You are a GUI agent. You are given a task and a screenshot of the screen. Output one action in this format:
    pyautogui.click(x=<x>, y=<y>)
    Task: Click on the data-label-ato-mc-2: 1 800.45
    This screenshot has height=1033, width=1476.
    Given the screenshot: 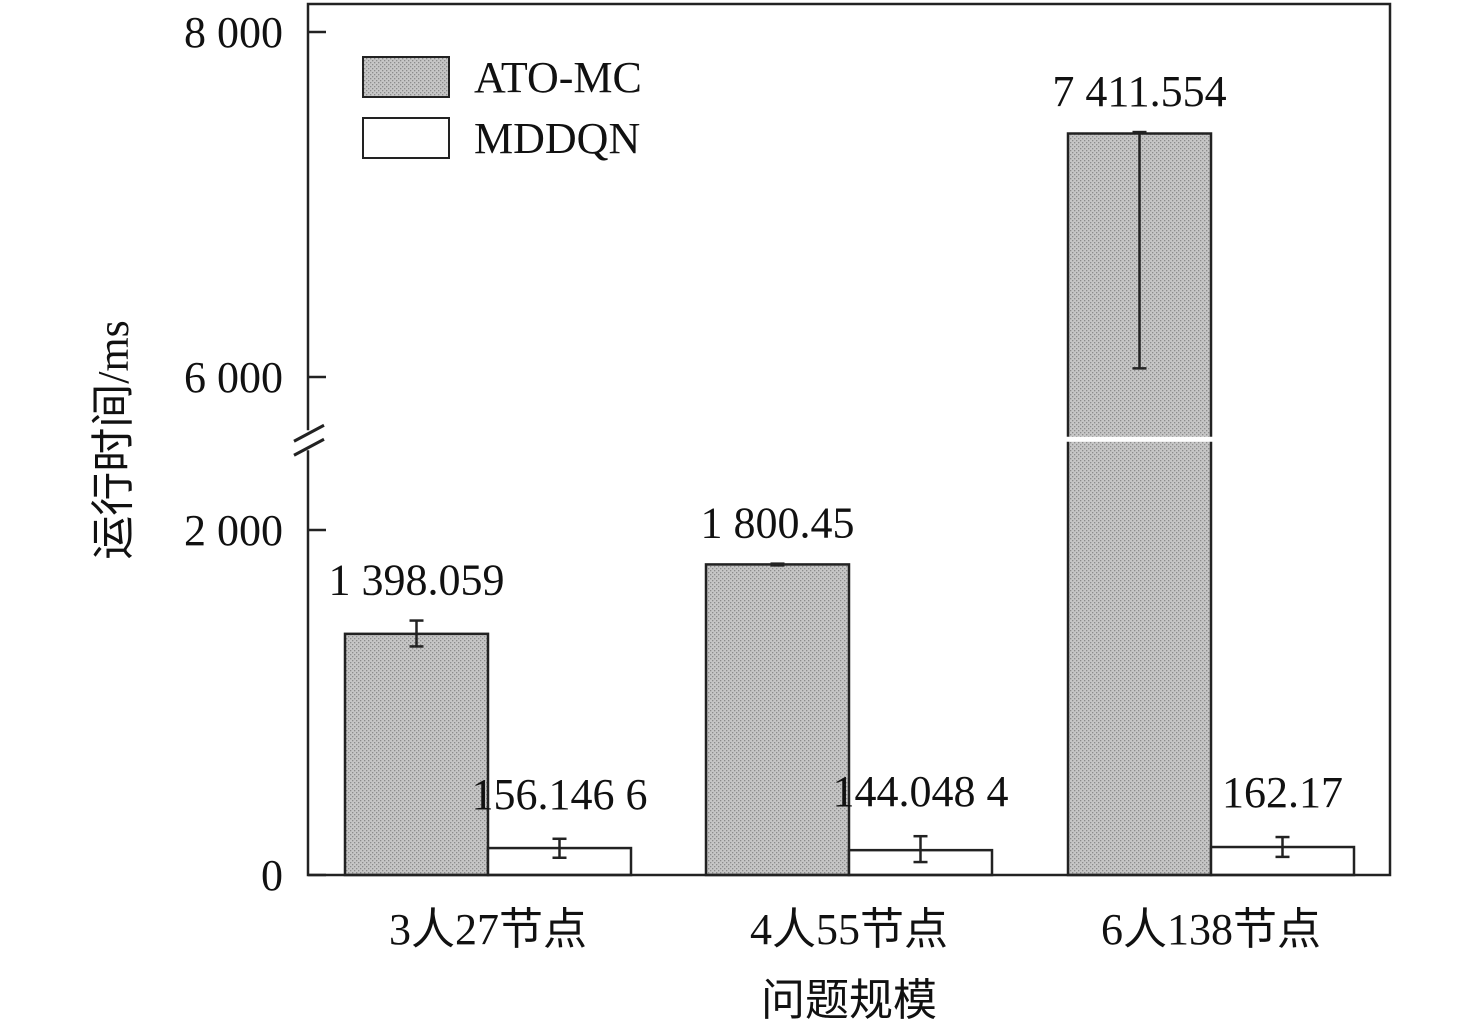 What is the action you would take?
    pyautogui.click(x=778, y=523)
    